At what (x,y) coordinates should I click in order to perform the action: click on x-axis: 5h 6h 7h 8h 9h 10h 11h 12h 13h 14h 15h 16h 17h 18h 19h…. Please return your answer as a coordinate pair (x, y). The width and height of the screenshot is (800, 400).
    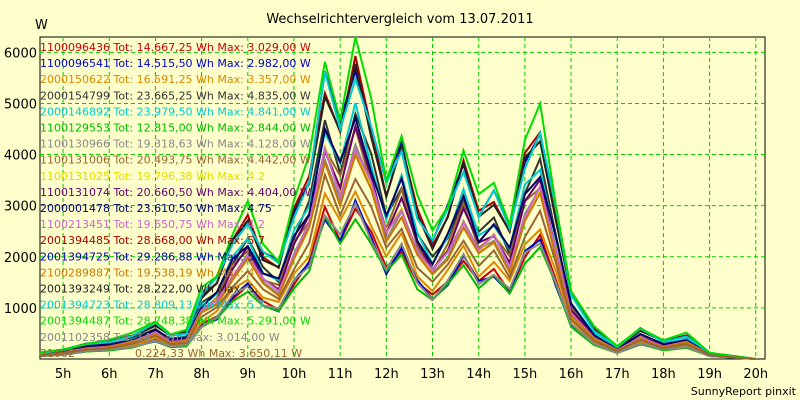
    Looking at the image, I should click on (411, 374).